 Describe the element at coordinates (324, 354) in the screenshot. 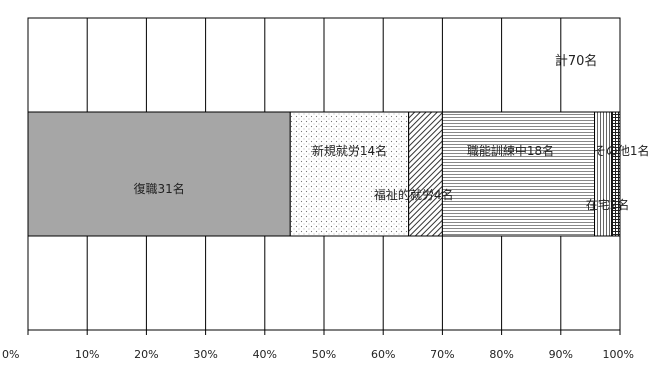

I see `x-tick-label: 50%` at that location.